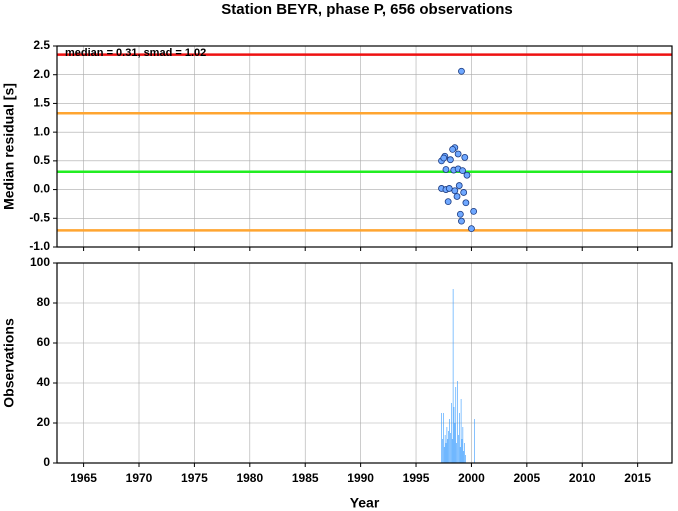  Describe the element at coordinates (194, 478) in the screenshot. I see `x-tick-label: 1975` at that location.